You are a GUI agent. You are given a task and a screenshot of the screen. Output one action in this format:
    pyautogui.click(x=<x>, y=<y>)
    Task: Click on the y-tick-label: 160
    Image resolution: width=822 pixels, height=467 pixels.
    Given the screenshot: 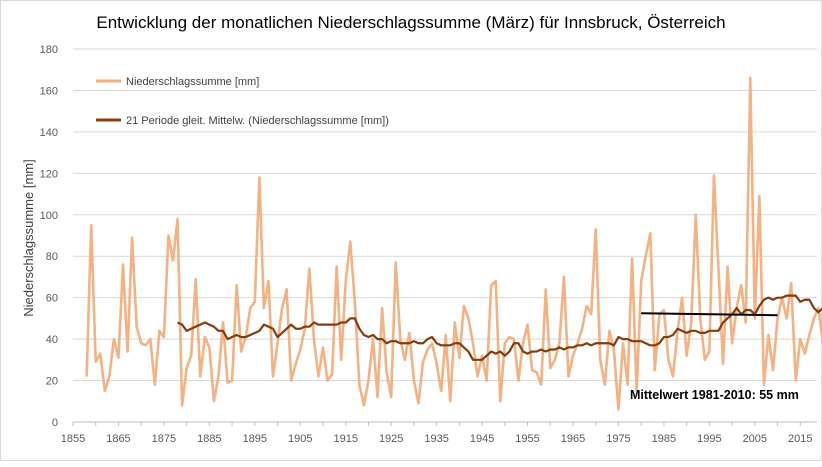 What is the action you would take?
    pyautogui.click(x=49, y=91)
    